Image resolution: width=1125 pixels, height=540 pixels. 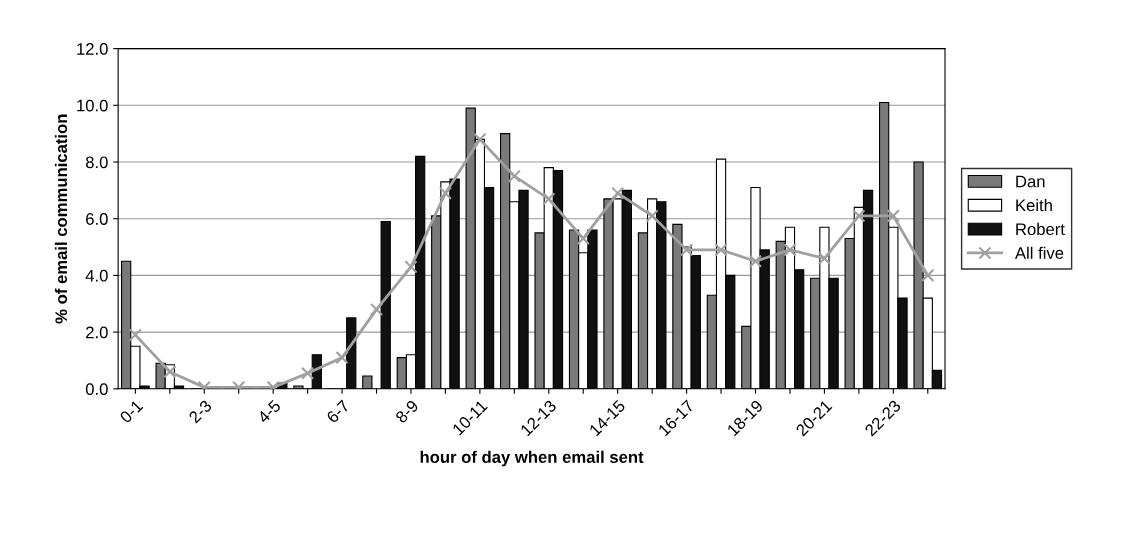 What do you see at coordinates (96, 275) in the screenshot?
I see `y-tick-label: 4.0` at bounding box center [96, 275].